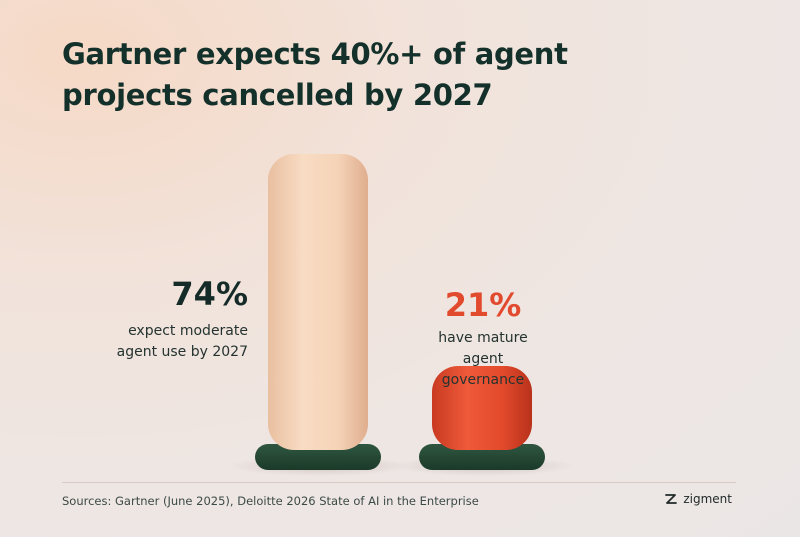  Describe the element at coordinates (182, 352) in the screenshot. I see `bar-description-line: agent use by 2027` at that location.